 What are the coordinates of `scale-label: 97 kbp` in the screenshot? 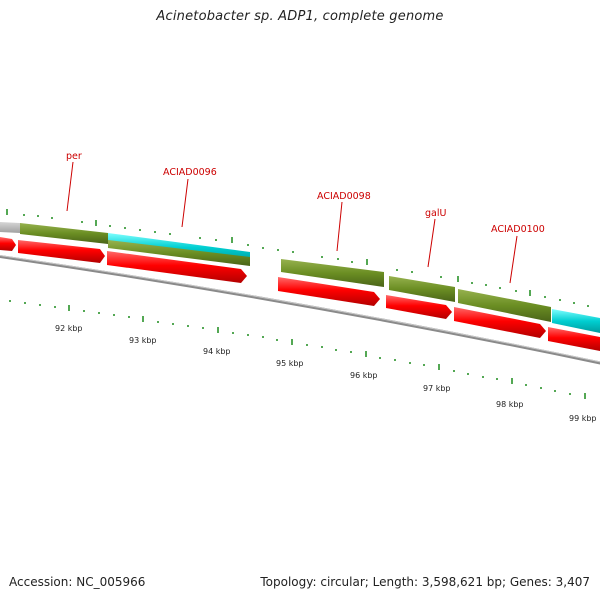 It's located at (437, 388).